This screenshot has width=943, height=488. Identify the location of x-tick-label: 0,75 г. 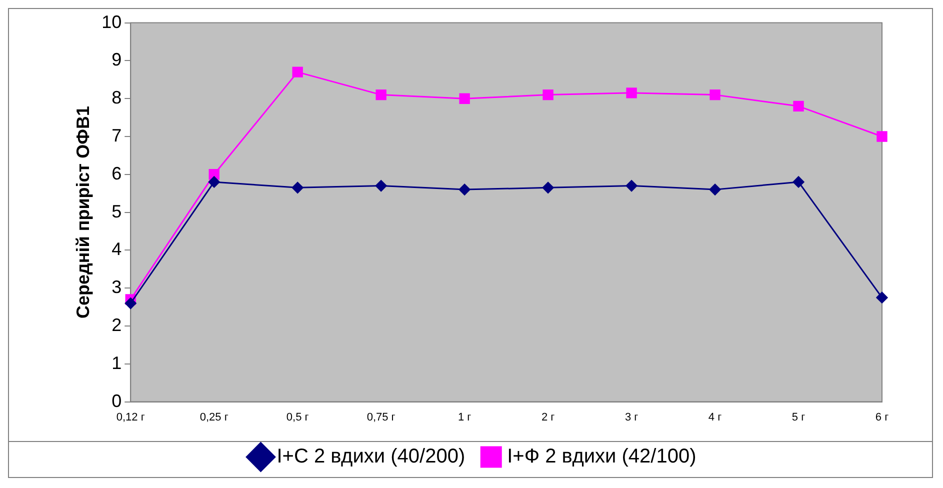
(381, 417).